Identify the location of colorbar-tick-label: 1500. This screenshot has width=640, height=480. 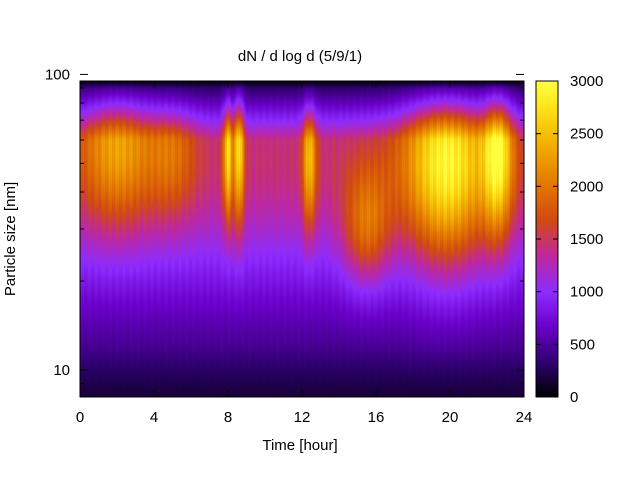
(586, 239).